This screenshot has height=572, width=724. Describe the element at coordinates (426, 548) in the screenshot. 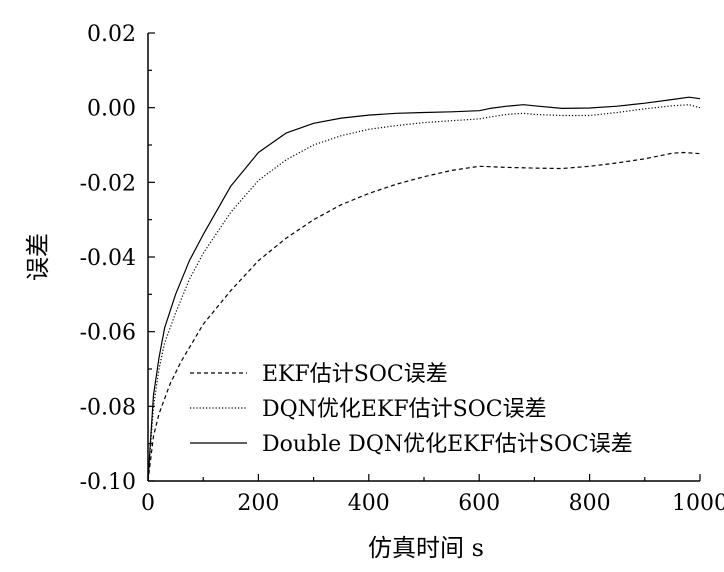

I see `x-axis-title: 仿真时间 s` at that location.